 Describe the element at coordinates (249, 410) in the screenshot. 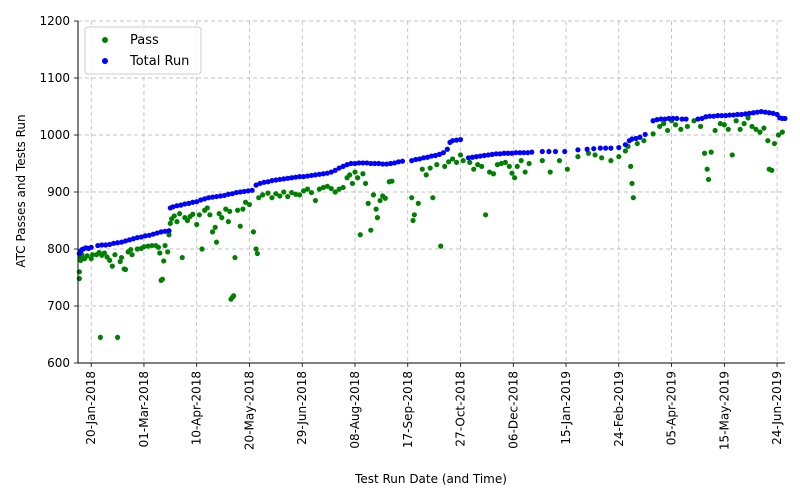

I see `x-tick-label: 20-May-2018` at that location.